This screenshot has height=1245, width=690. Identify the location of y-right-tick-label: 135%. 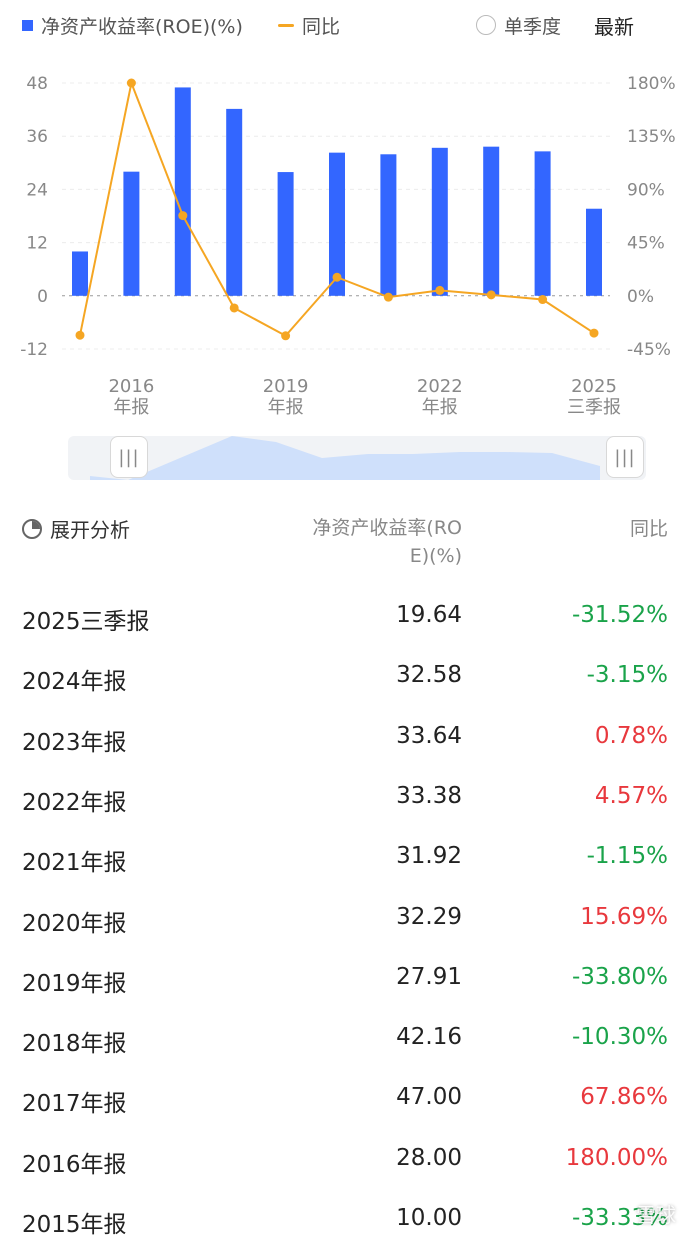
(651, 137).